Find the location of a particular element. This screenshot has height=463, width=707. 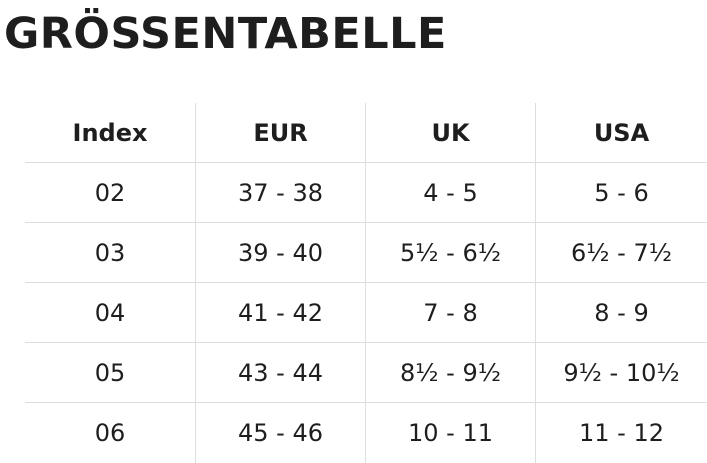

table-cell: 06 is located at coordinates (110, 433).